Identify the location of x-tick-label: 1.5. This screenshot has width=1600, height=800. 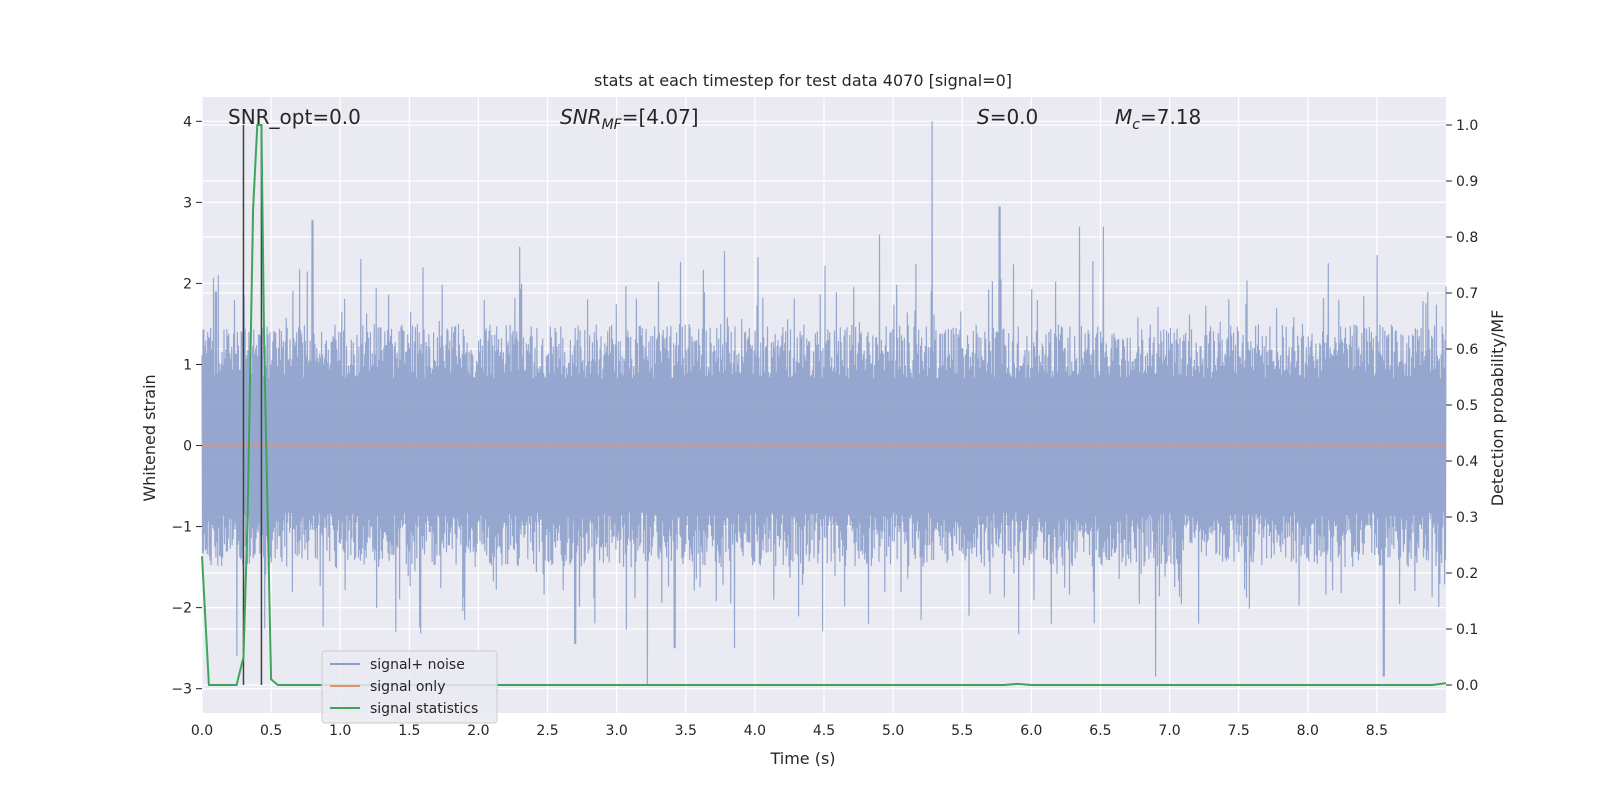
(409, 731).